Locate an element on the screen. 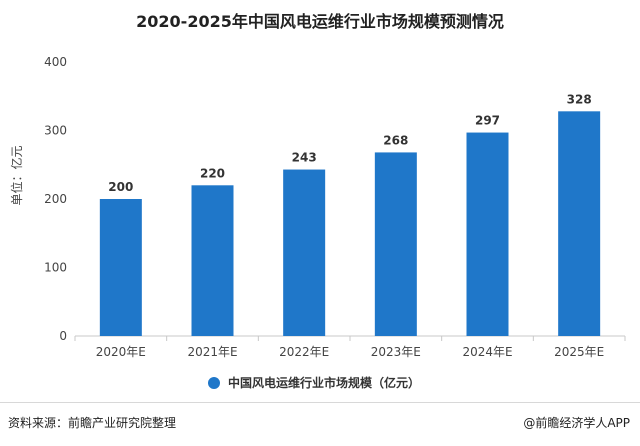 The width and height of the screenshot is (640, 446). y-tick-label: 200 is located at coordinates (55, 199).